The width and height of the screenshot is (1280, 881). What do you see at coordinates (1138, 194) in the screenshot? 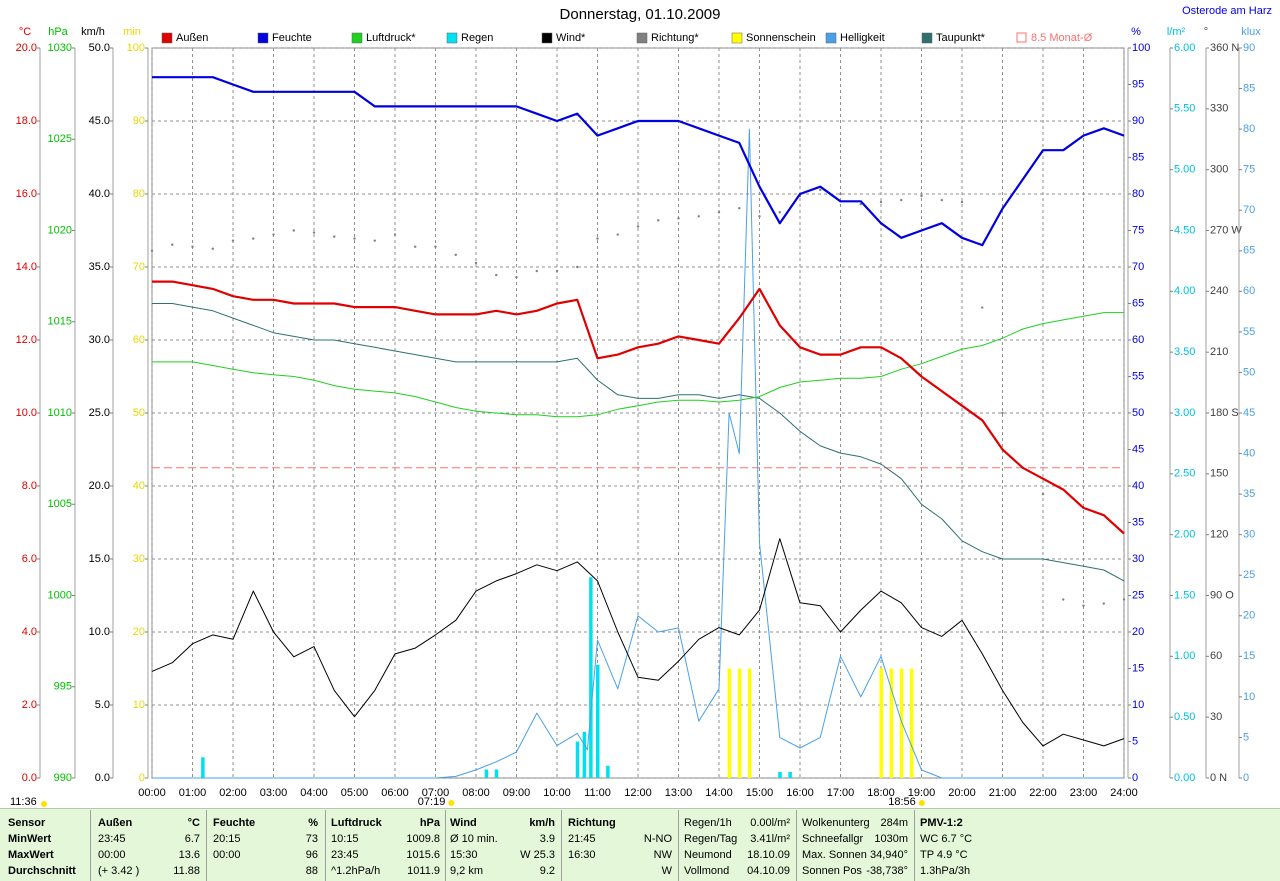
I see `y-tick-label: 80` at bounding box center [1138, 194].